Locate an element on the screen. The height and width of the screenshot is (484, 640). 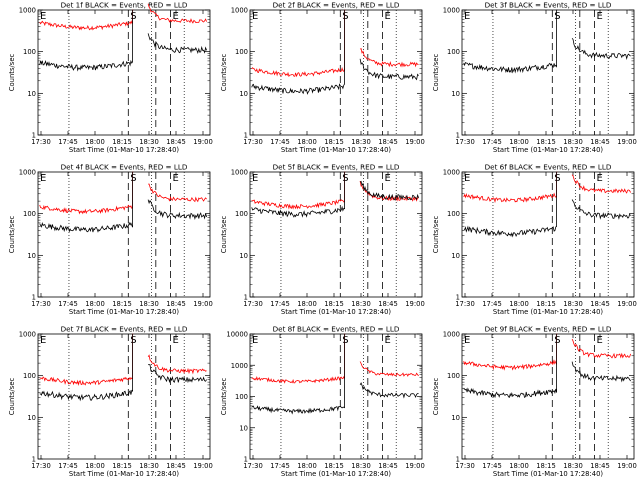
y-tick-label: 10000 is located at coordinates (237, 335).